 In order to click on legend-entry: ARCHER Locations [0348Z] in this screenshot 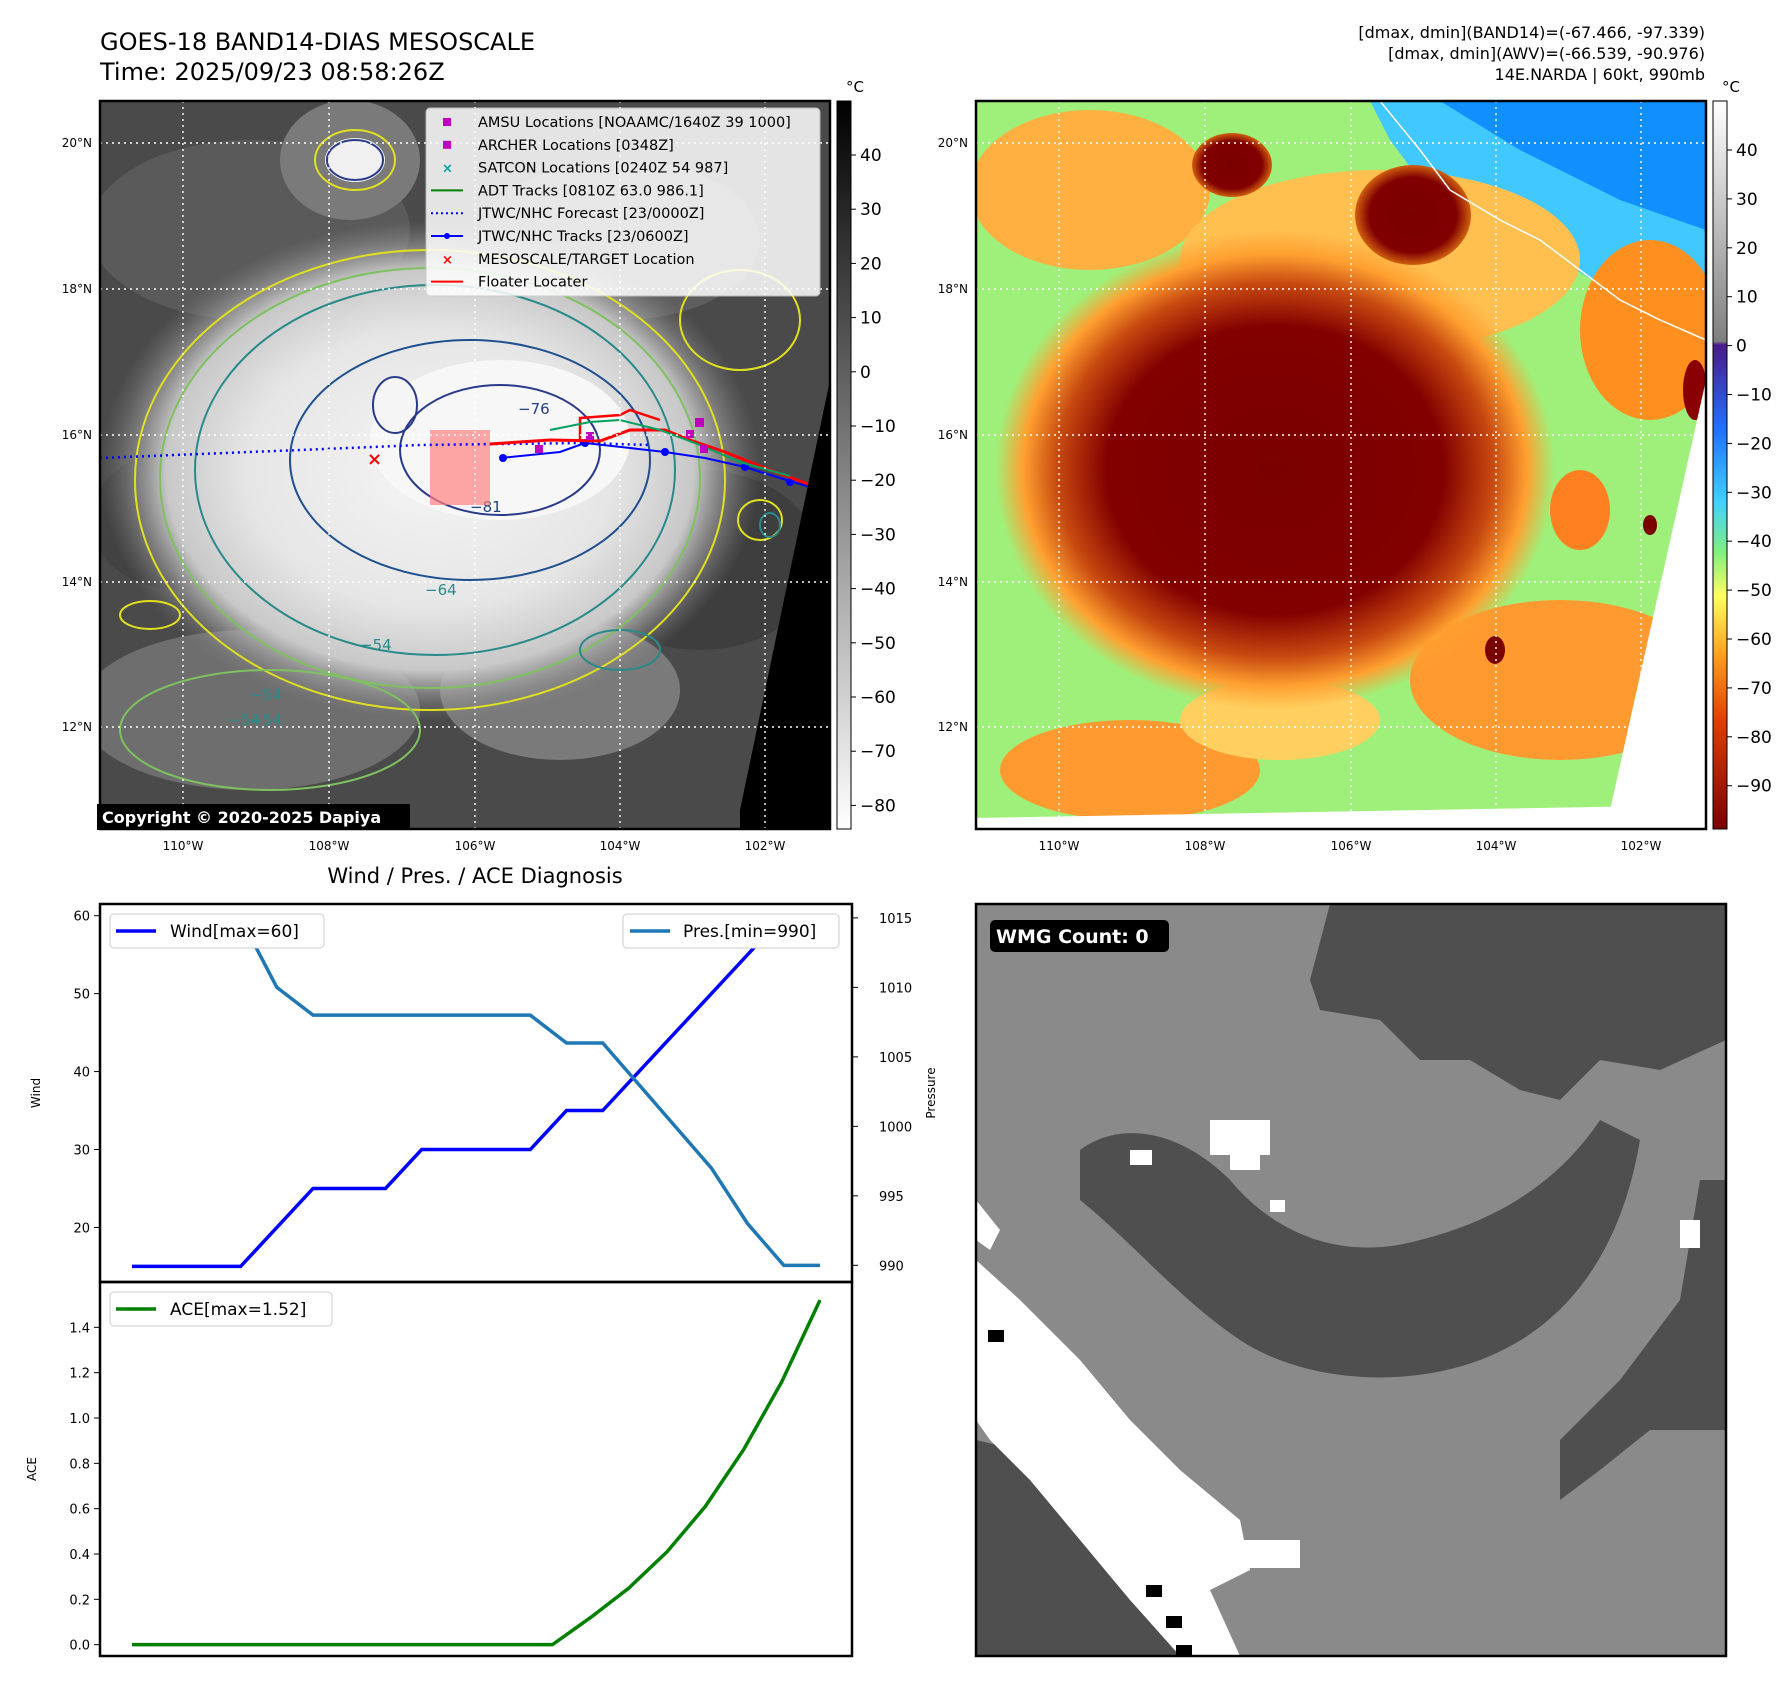, I will do `click(558, 146)`.